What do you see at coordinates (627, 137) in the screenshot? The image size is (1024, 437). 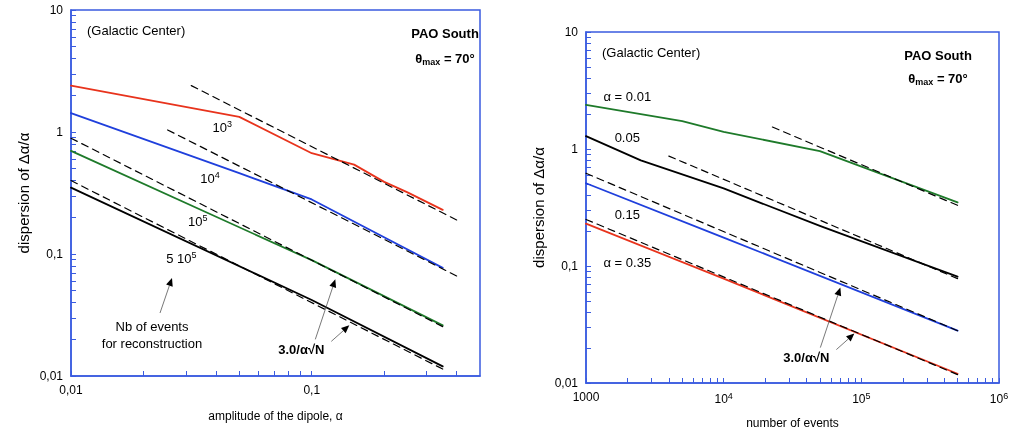 I see `series-label: 0.05` at bounding box center [627, 137].